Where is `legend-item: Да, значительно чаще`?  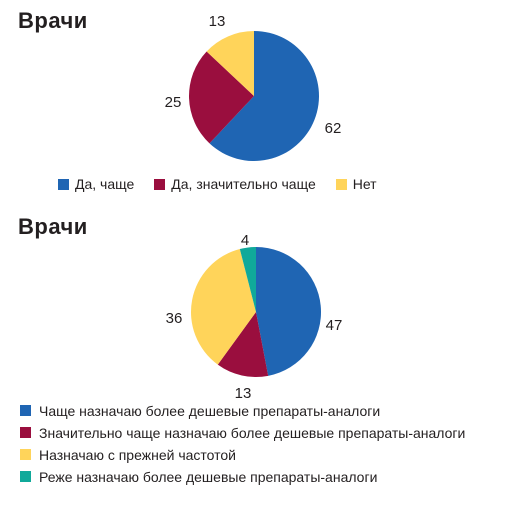
legend-item: Да, значительно чаще is located at coordinates (235, 184).